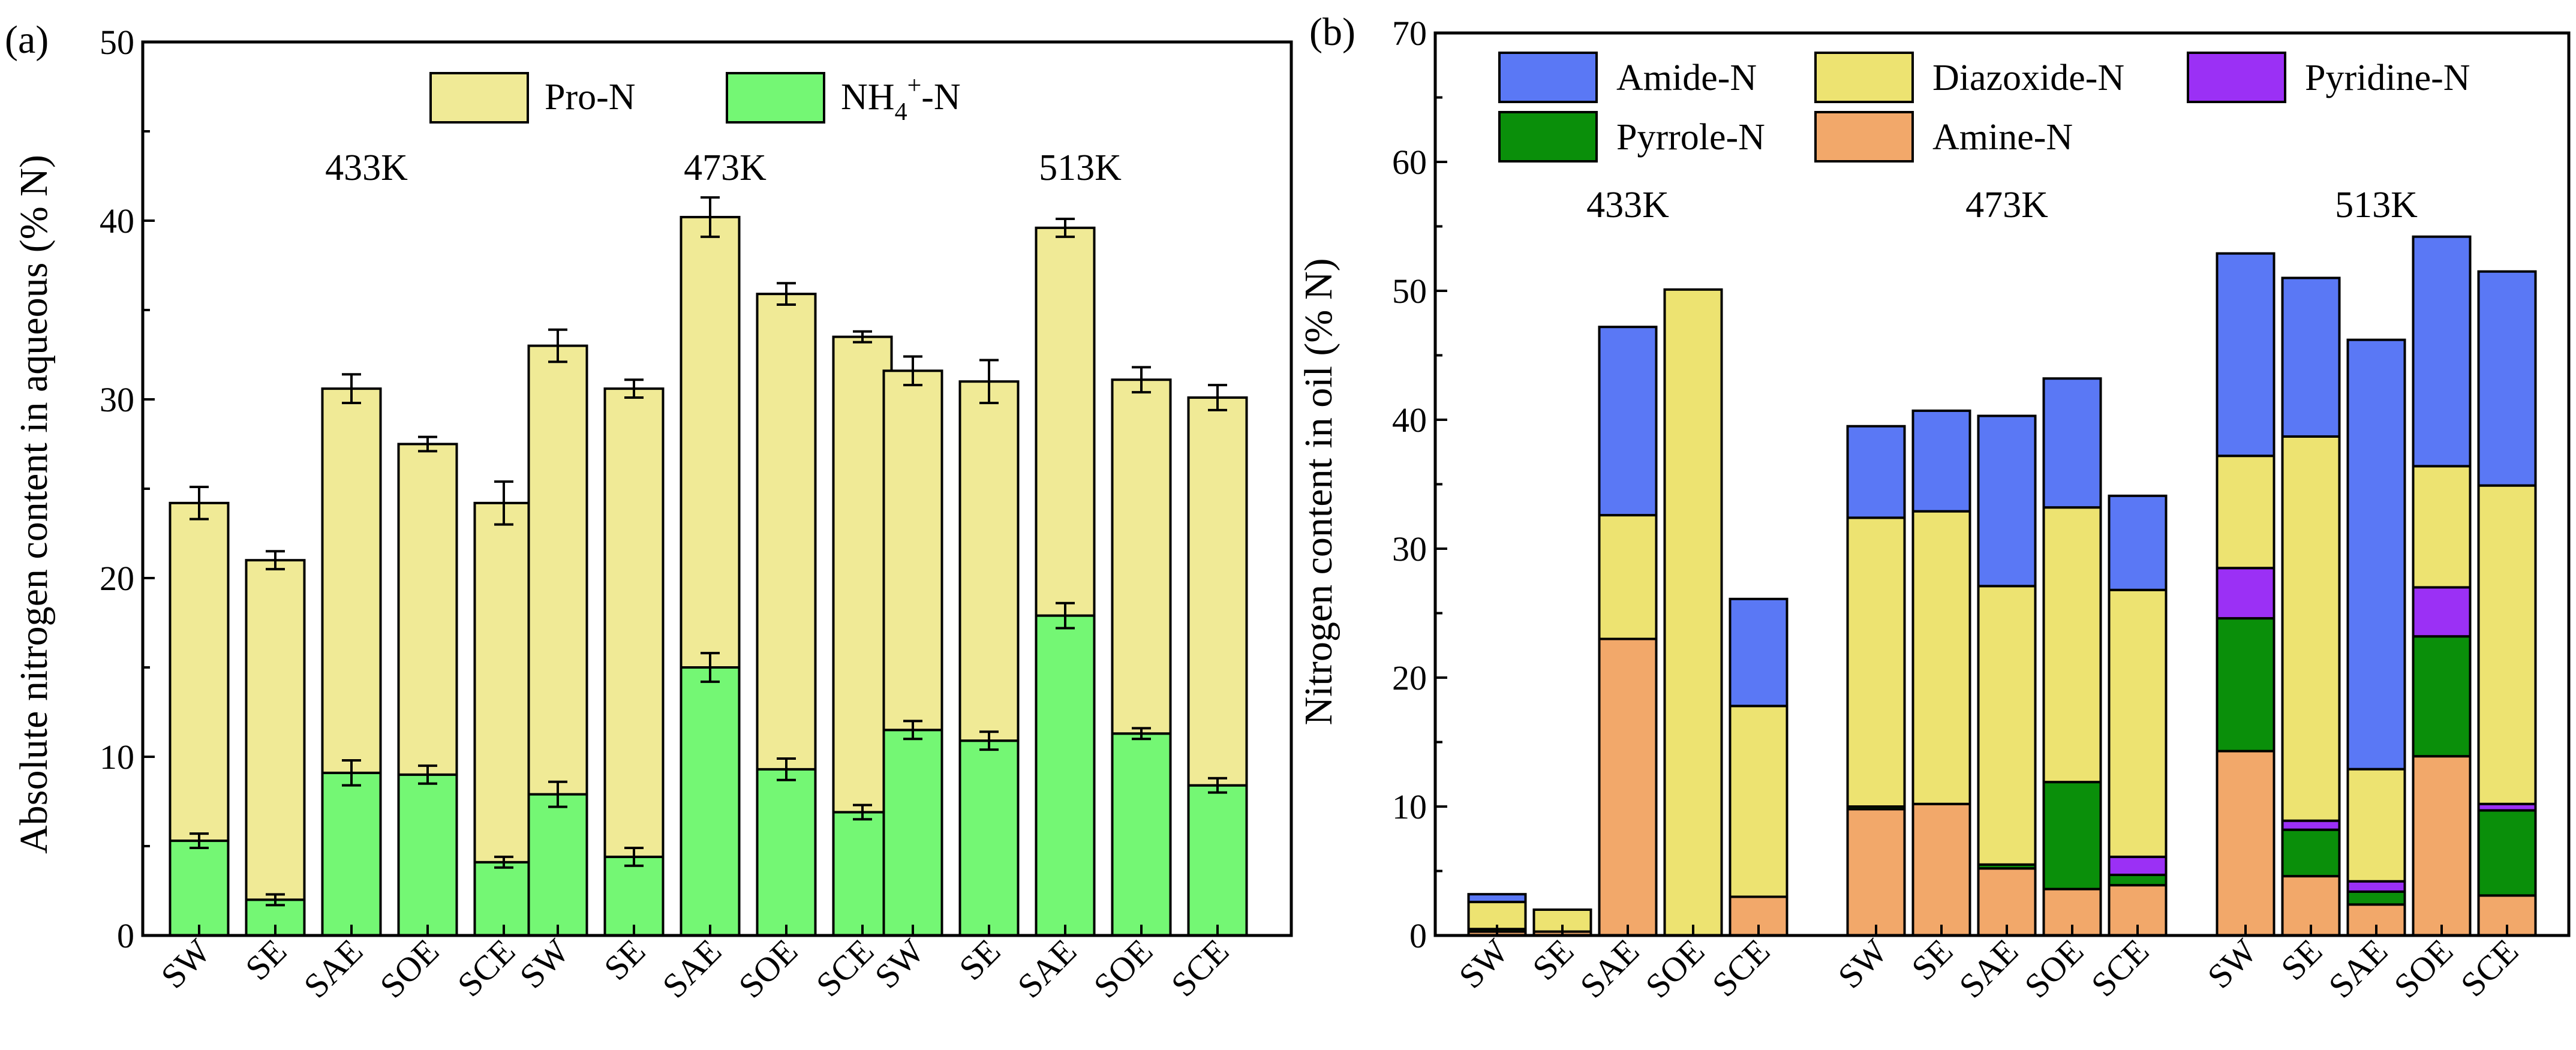  What do you see at coordinates (901, 99) in the screenshot?
I see `legend-label-nh4-n: NH4+-N` at bounding box center [901, 99].